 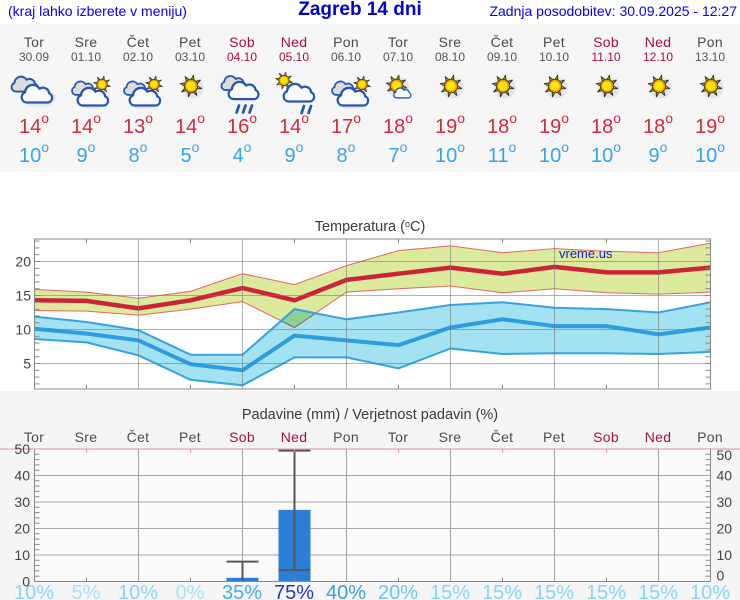 What do you see at coordinates (23, 296) in the screenshot?
I see `svg-text: 15` at bounding box center [23, 296].